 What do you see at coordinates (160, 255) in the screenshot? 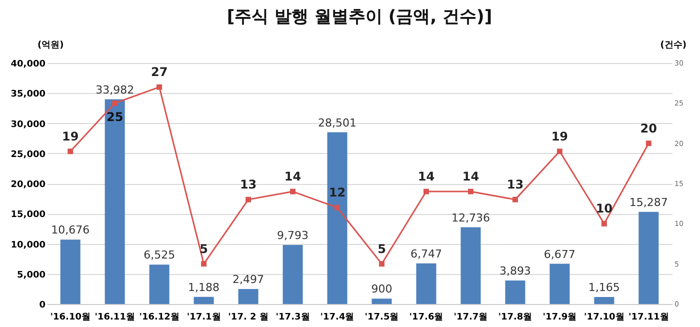
I see `data-label: 6,525` at bounding box center [160, 255].